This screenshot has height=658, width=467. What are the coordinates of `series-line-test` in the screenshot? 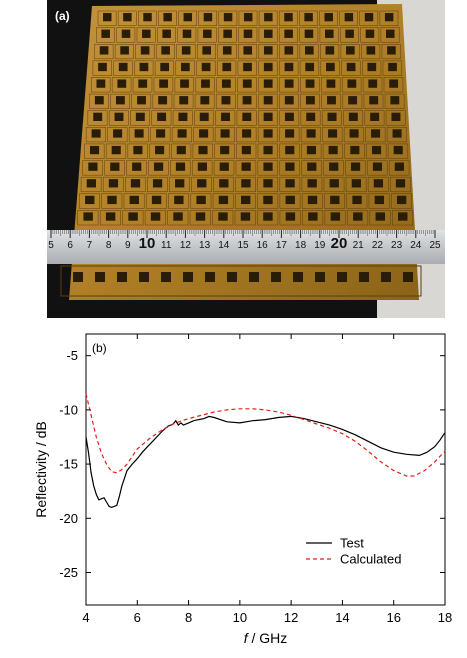 It's located at (265, 462).